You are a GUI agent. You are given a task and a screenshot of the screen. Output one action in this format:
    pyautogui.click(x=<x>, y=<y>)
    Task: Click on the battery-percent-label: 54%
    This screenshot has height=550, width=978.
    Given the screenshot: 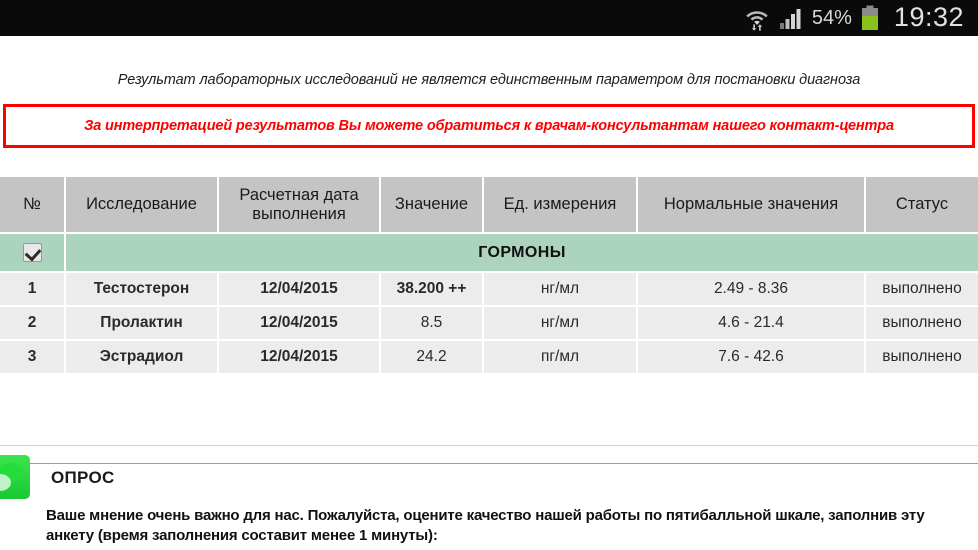 What is the action you would take?
    pyautogui.click(x=831, y=17)
    